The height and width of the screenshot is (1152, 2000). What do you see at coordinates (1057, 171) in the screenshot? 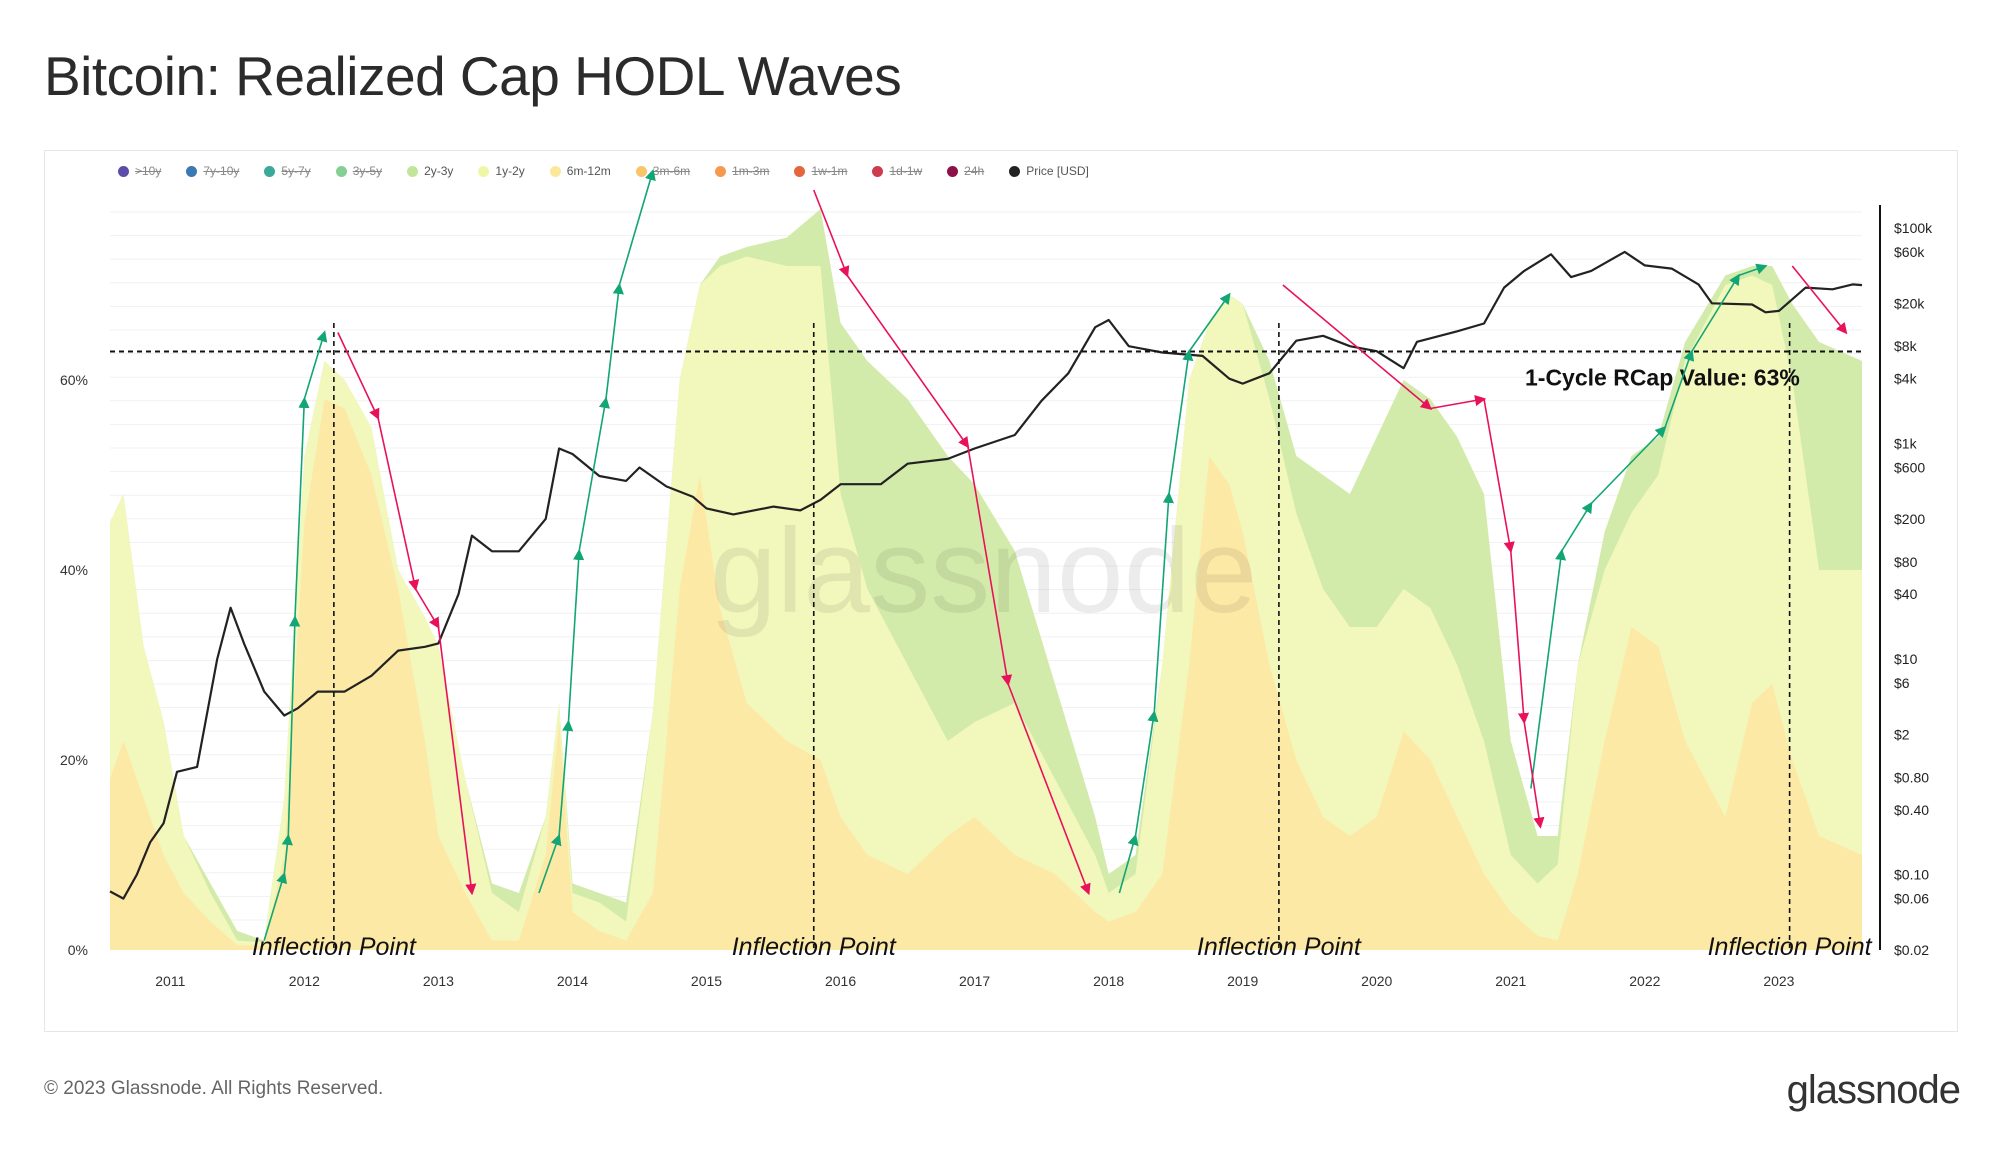
I see `legend-label: Price [USD]` at bounding box center [1057, 171].